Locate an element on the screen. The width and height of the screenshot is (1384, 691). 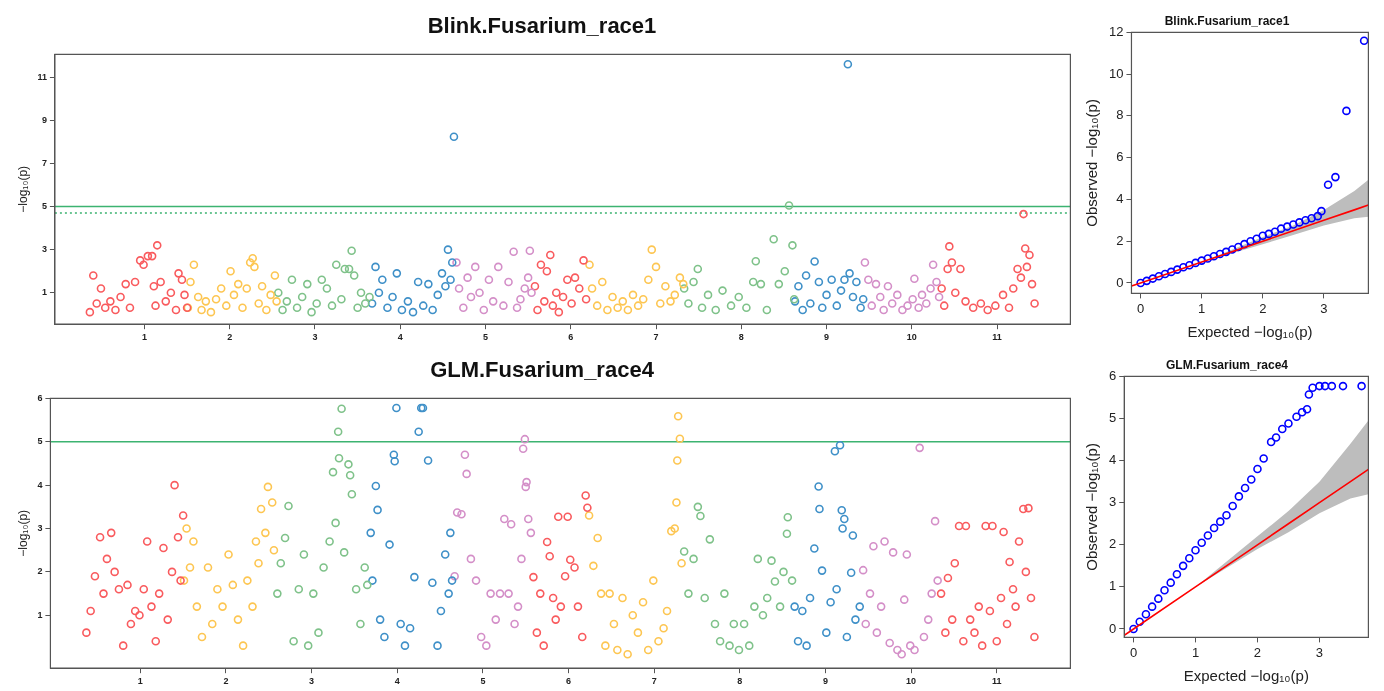
x-tick-label: 2 is located at coordinates (226, 681).